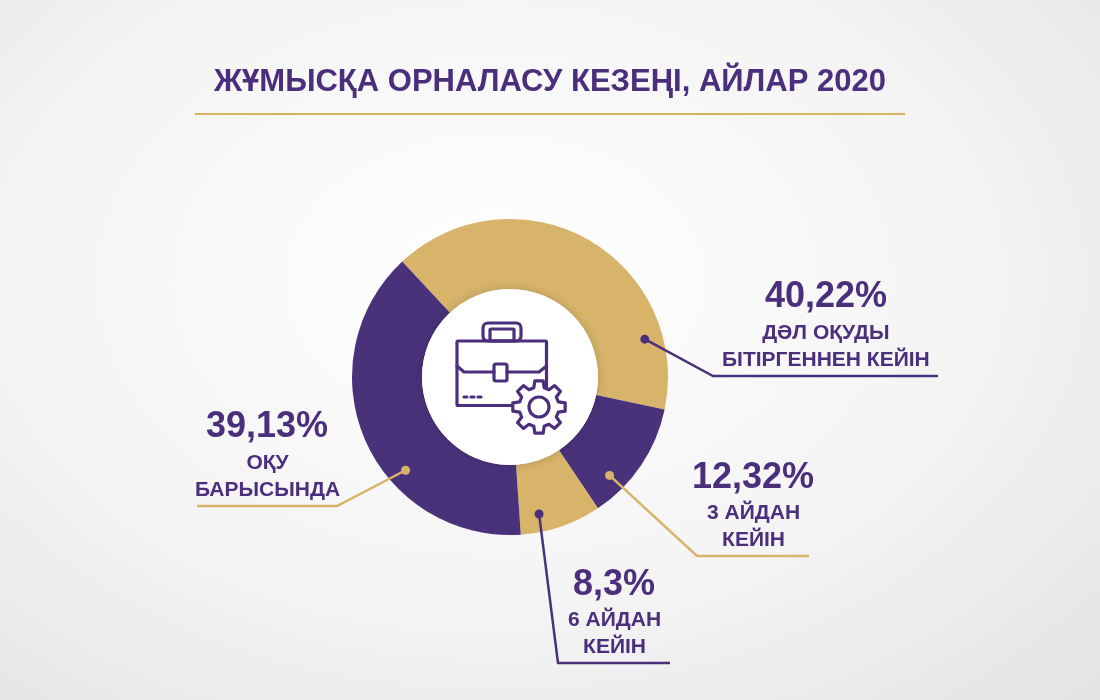 Image resolution: width=1100 pixels, height=700 pixels. Describe the element at coordinates (549, 79) in the screenshot. I see `chart-title: ЖҰМЫСҚА ОРНАЛАСУ КЕЗЕҢІ, АЙЛАР 2020` at that location.